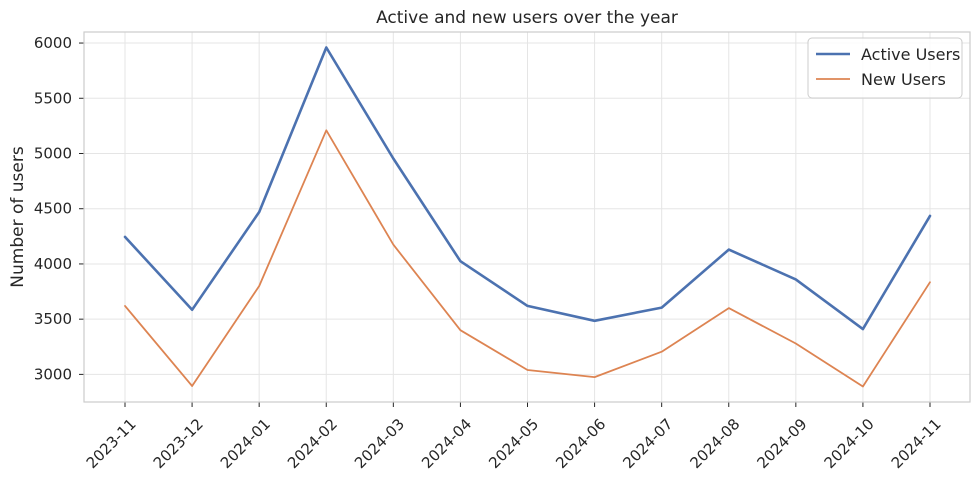 The height and width of the screenshot is (480, 980). What do you see at coordinates (885, 68) in the screenshot?
I see `legend: Active Users New Users` at bounding box center [885, 68].